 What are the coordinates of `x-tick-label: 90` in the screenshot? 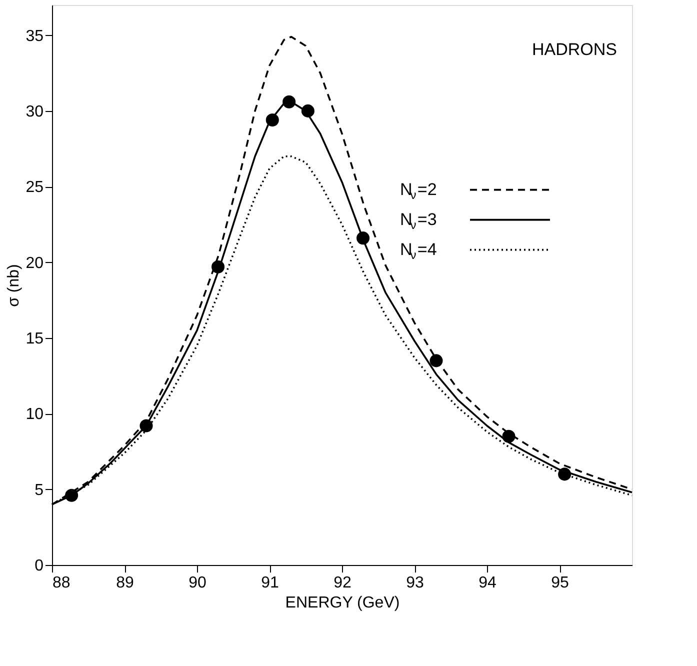 It's located at (197, 583).